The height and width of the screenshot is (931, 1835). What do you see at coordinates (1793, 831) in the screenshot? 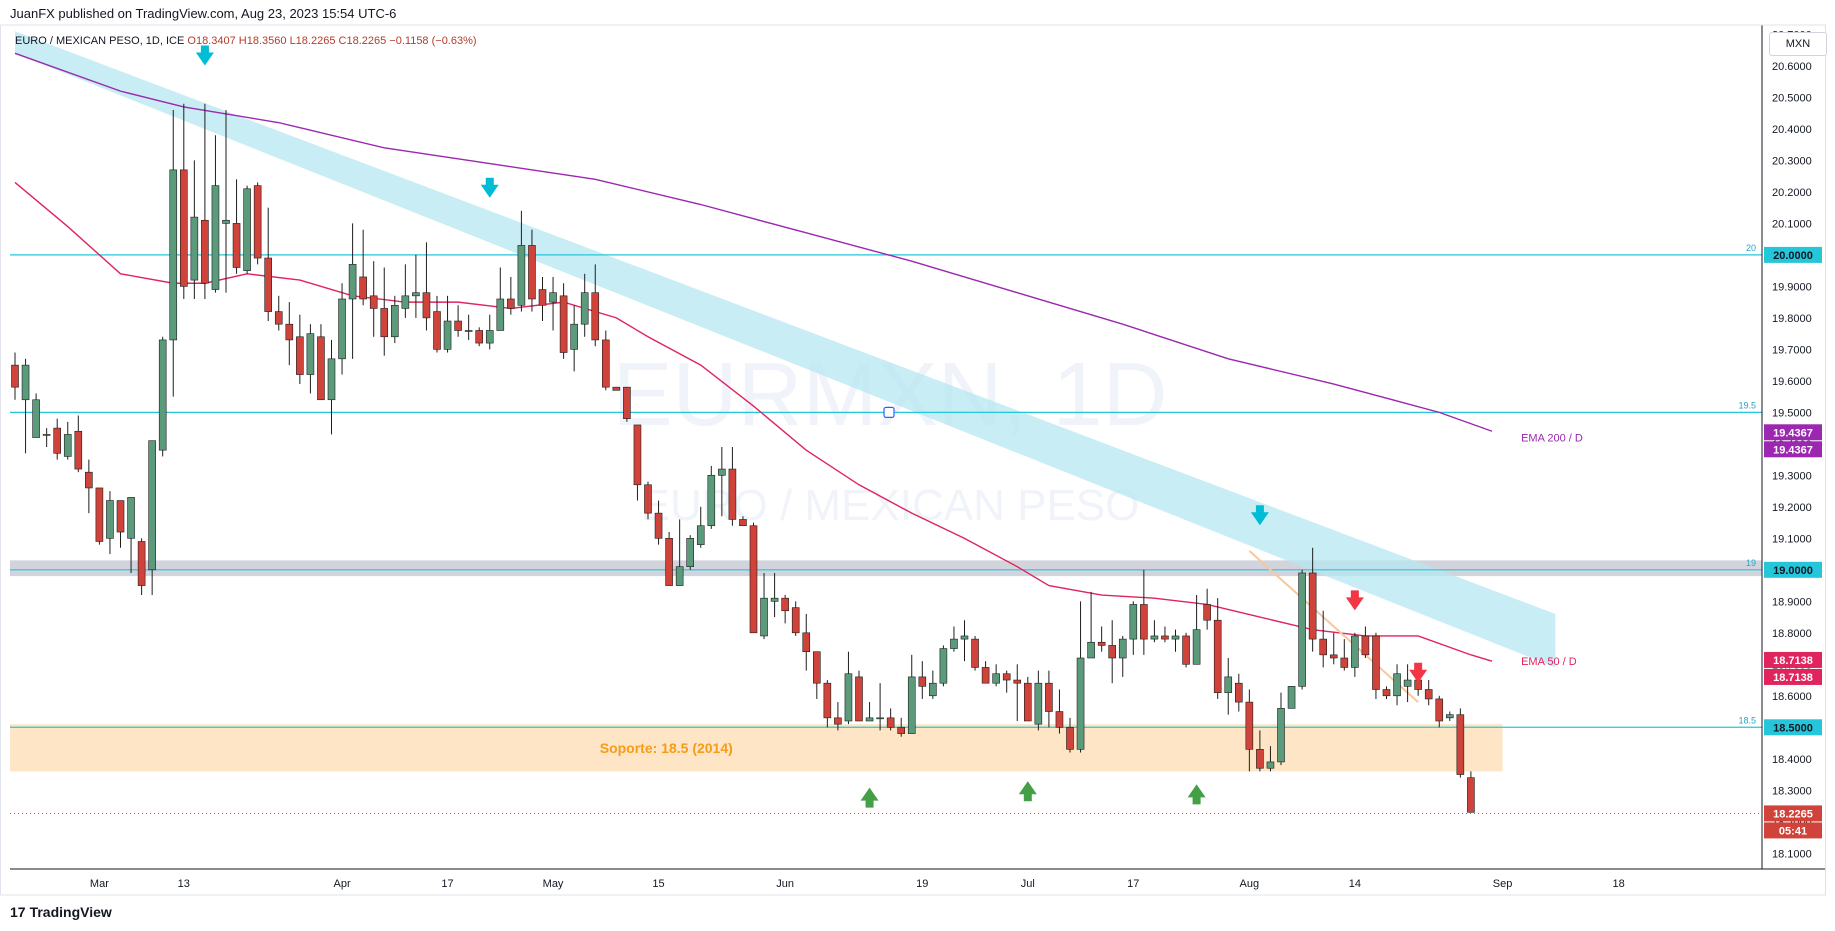
I see `price-tag-text: 05:41` at bounding box center [1793, 831].